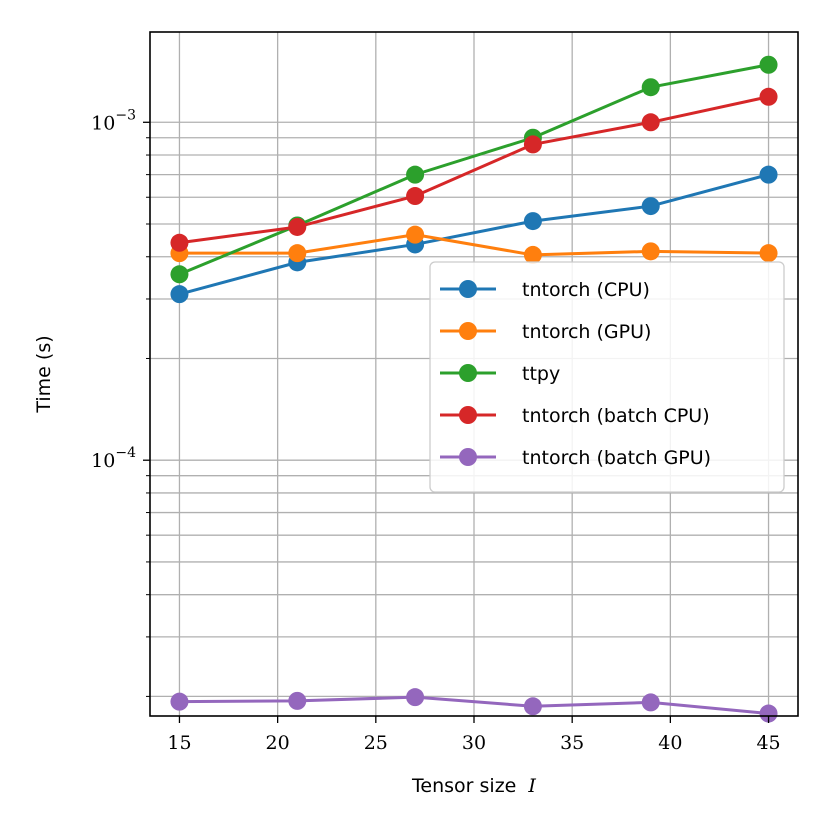 The width and height of the screenshot is (830, 830). I want to click on x-tick-label: 45, so click(768, 743).